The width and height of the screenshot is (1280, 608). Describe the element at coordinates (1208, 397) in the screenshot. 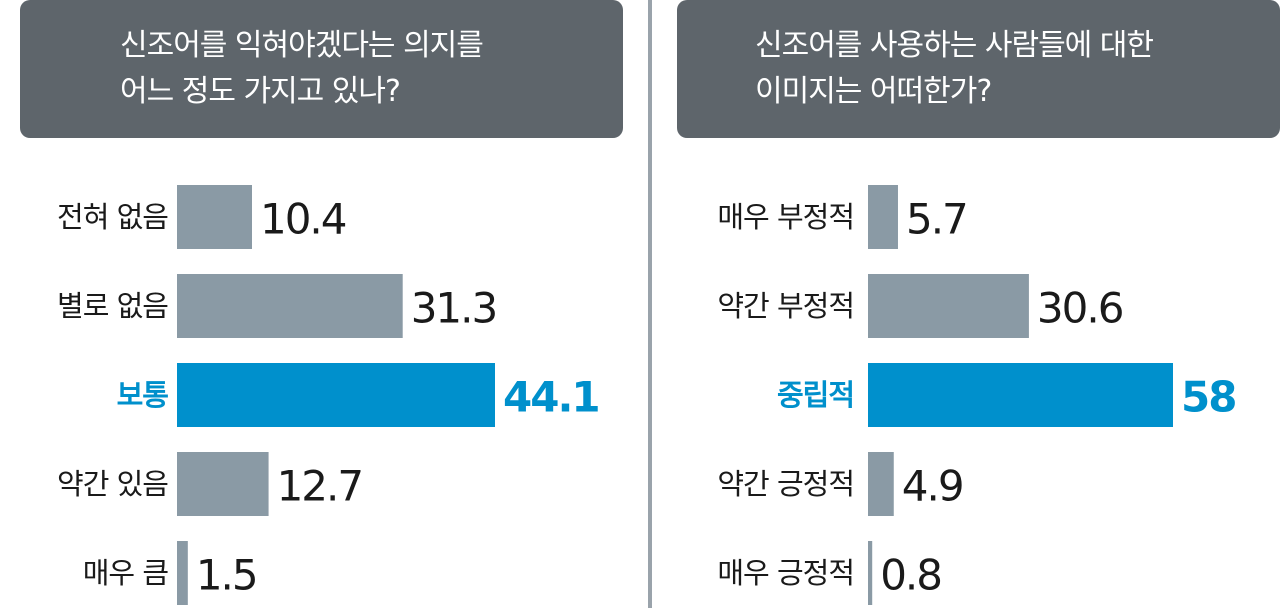

I see `right-chart-value-label: 58` at that location.